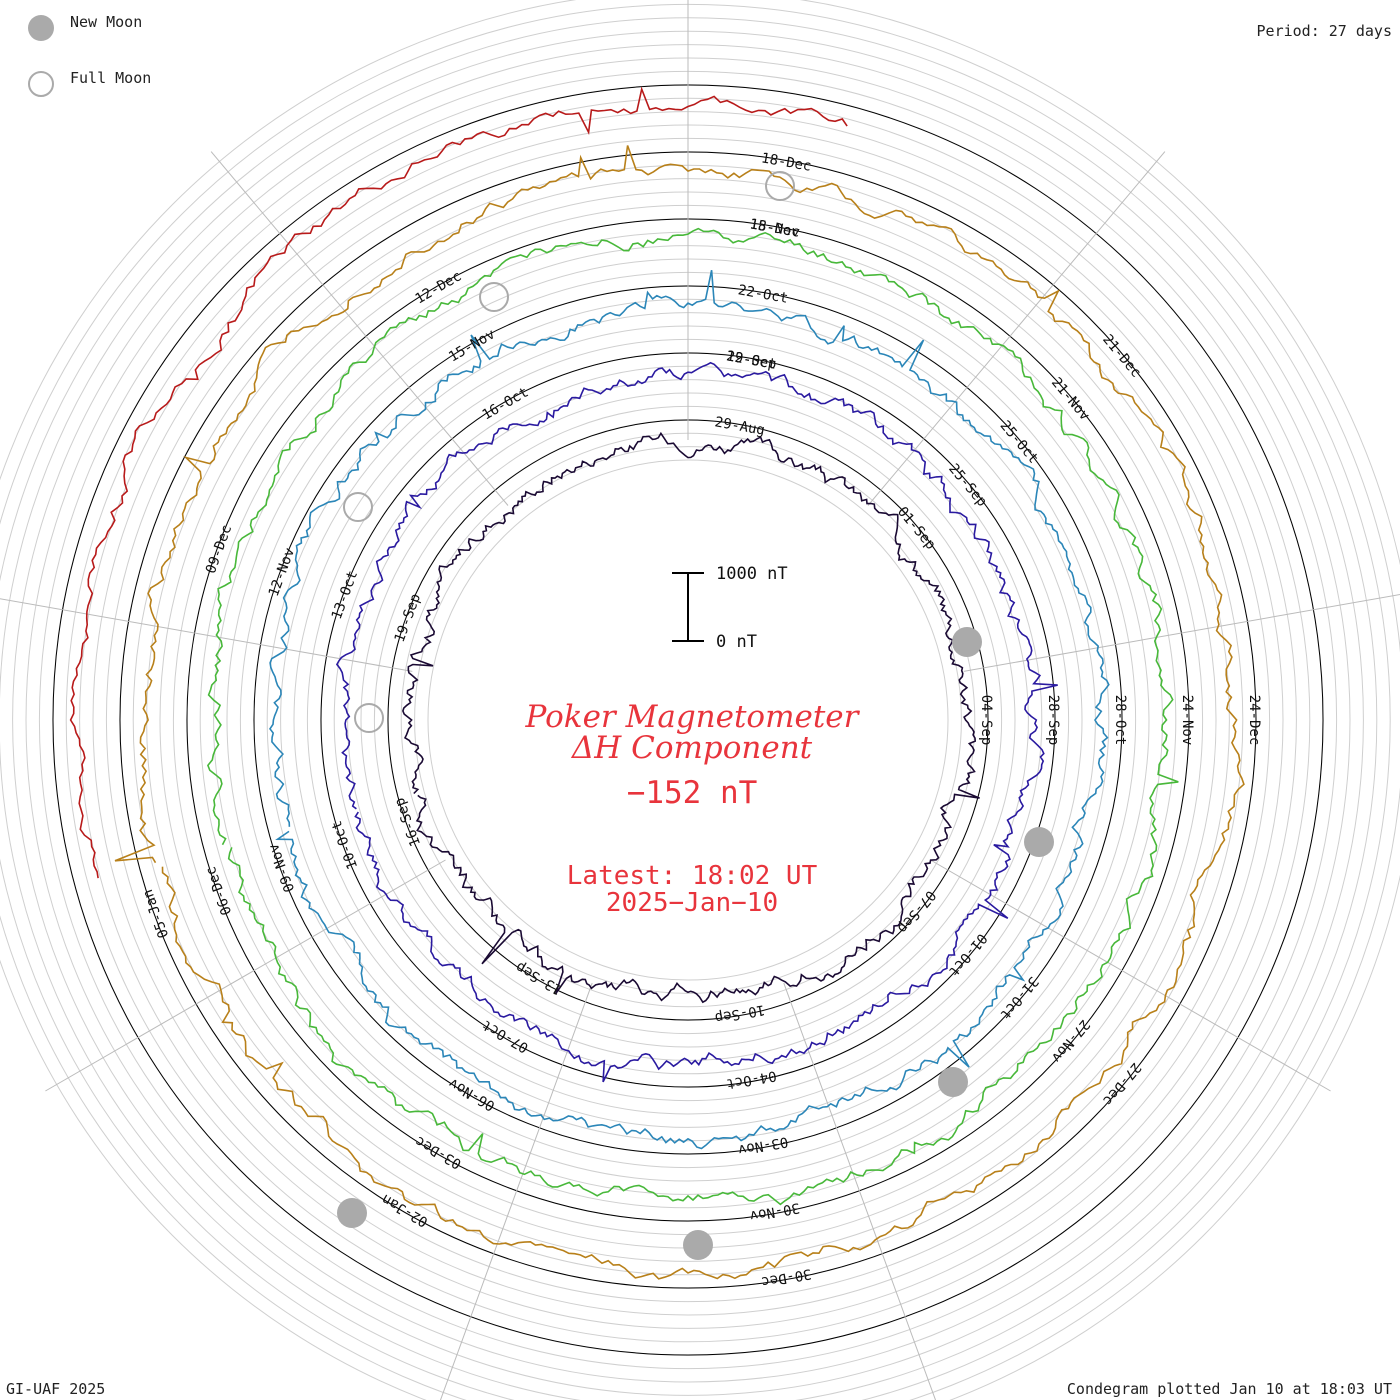 The image size is (1400, 1400). What do you see at coordinates (1187, 720) in the screenshot?
I see `date-tick-label: 24-Nov` at bounding box center [1187, 720].